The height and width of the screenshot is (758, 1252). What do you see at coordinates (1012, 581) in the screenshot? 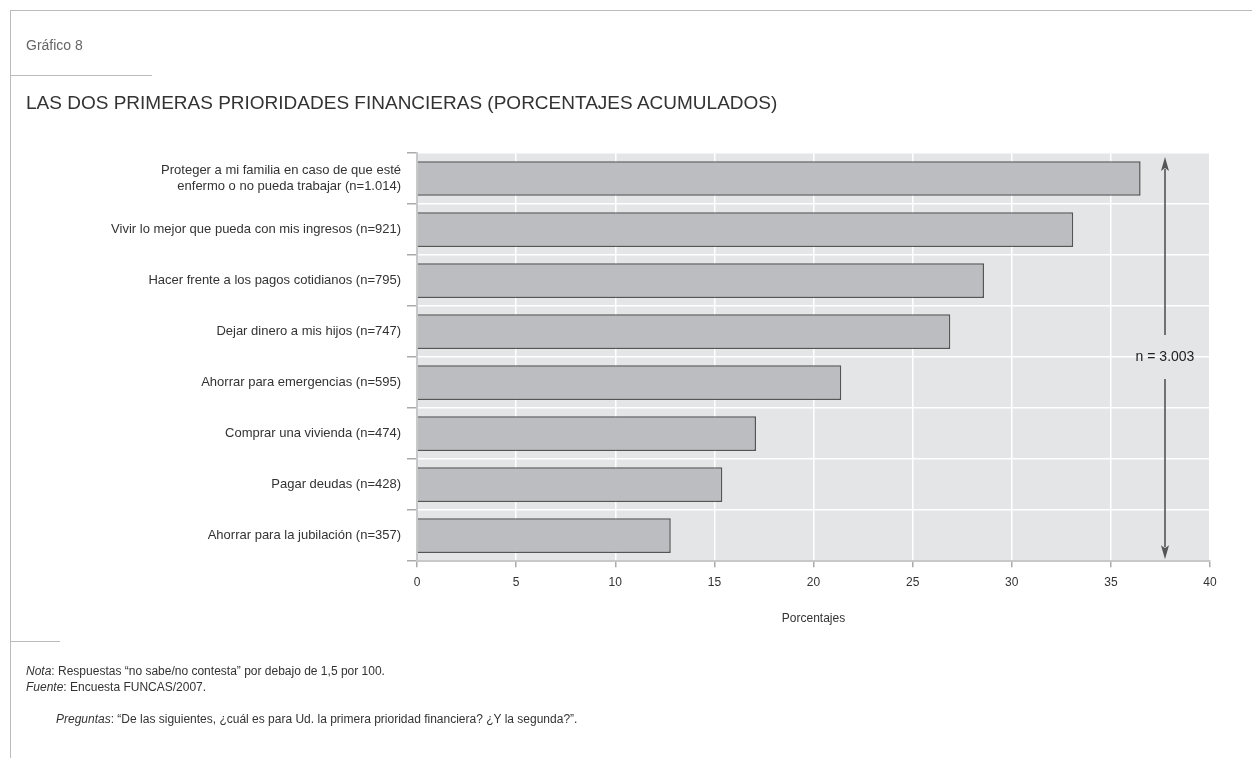
I see `x-tick-label: 30` at bounding box center [1012, 581].